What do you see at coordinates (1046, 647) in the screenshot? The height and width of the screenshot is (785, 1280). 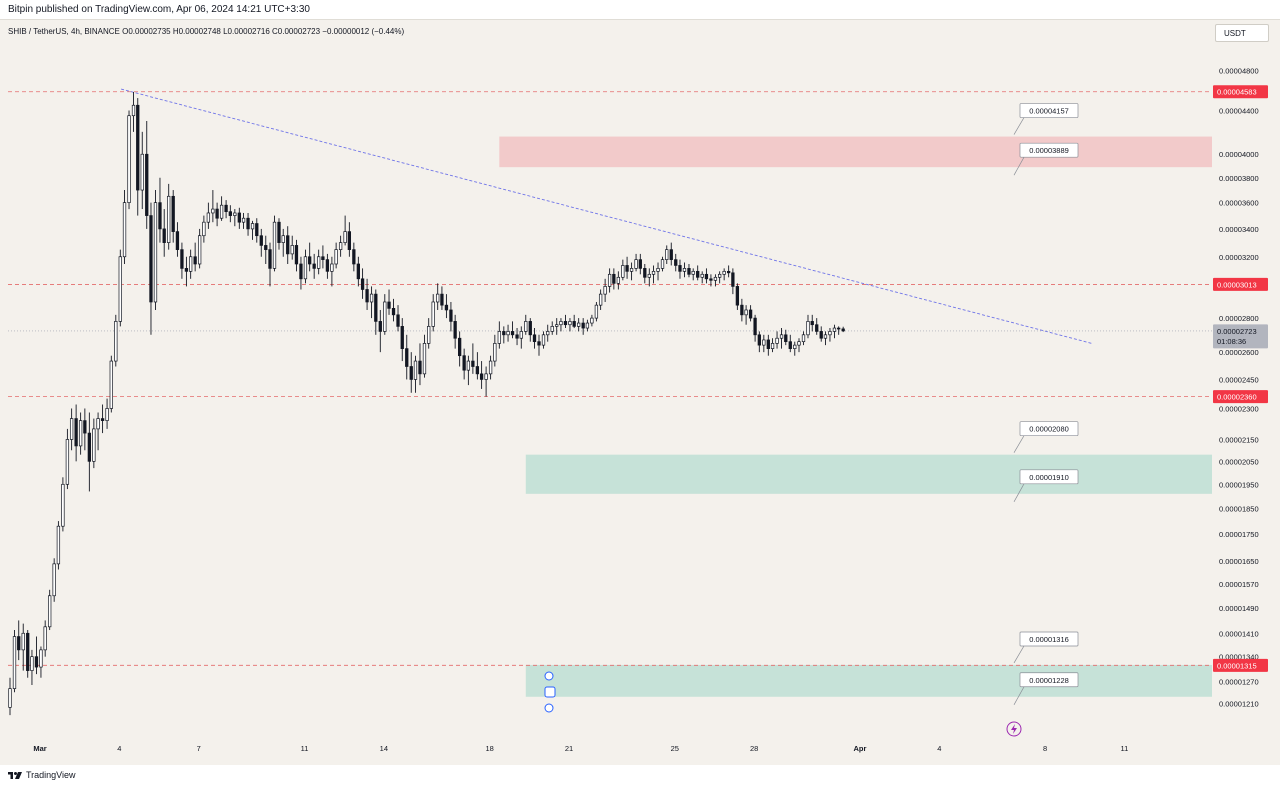 I see `zone-top-callout: 0.00001316` at bounding box center [1046, 647].